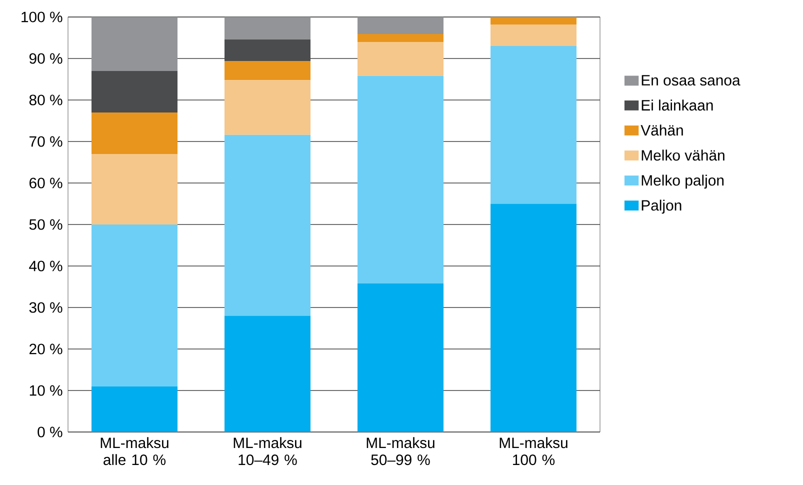 This screenshot has width=803, height=485. Describe the element at coordinates (268, 451) in the screenshot. I see `x-tick-label: ML-maksu 10–49 %` at that location.